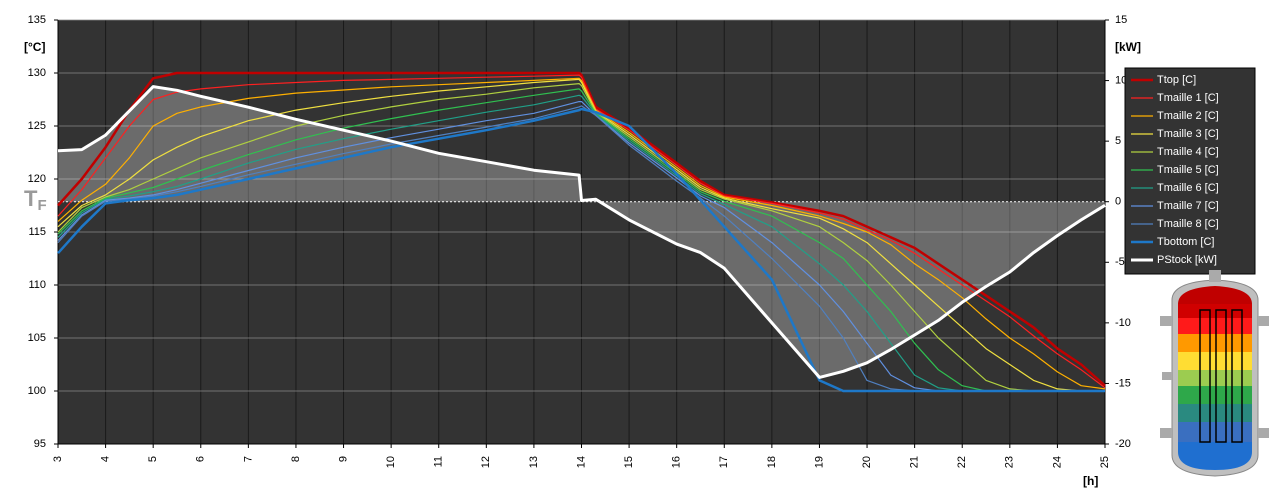 Image resolution: width=1269 pixels, height=492 pixels. Describe the element at coordinates (724, 462) in the screenshot. I see `x-tick-label: 17` at that location.